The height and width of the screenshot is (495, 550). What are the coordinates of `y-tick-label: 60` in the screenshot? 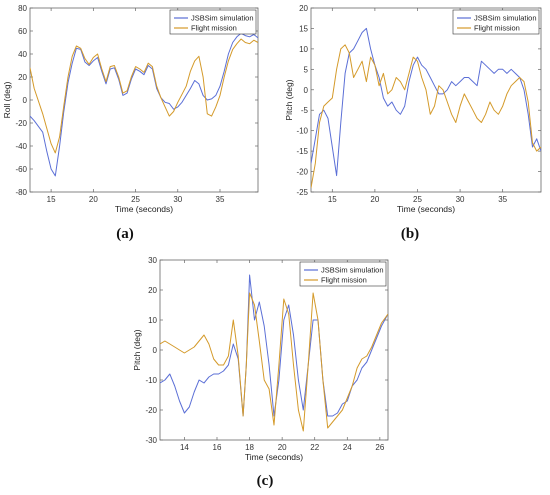 It's located at (22, 31).